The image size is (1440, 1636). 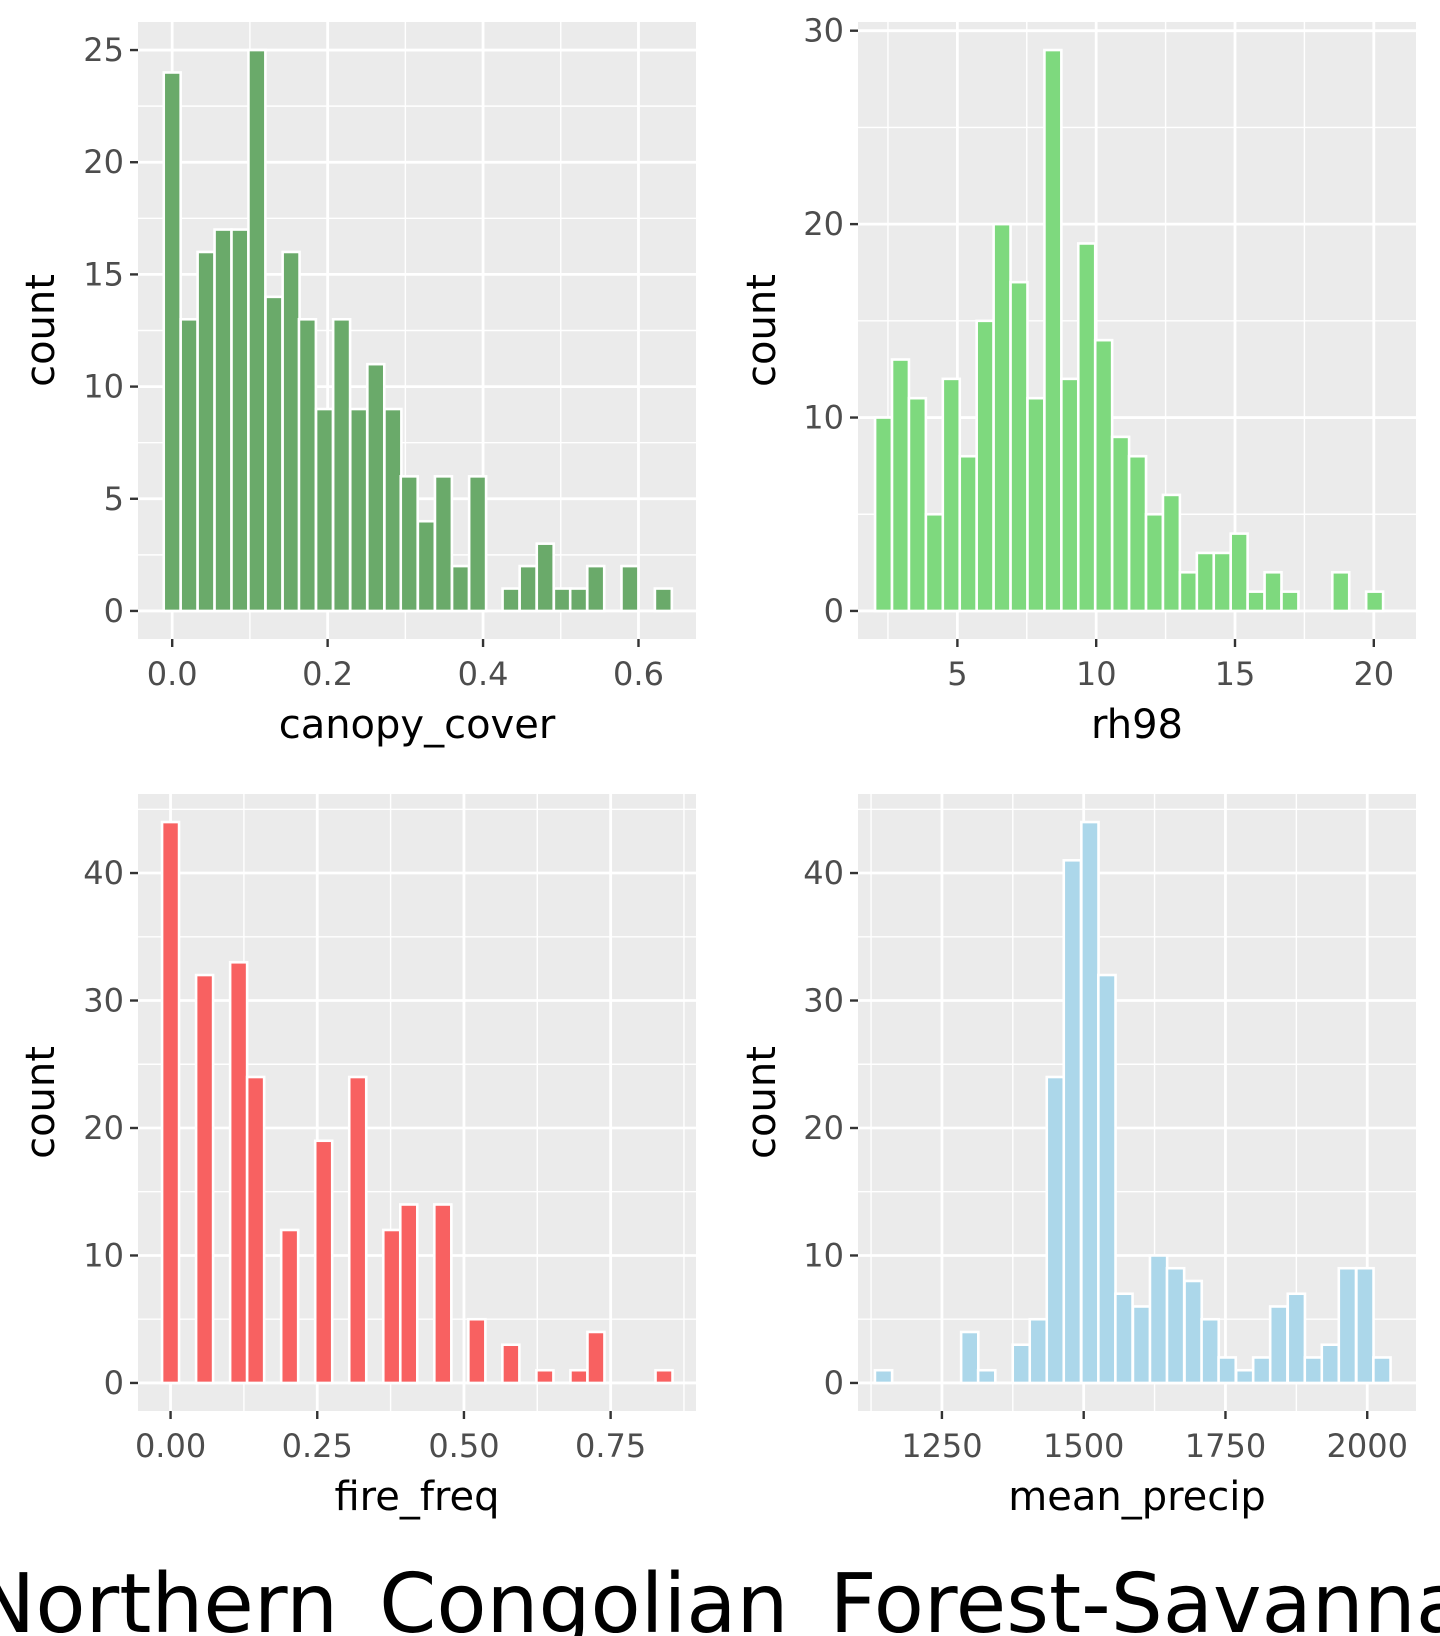 What do you see at coordinates (1096, 674) in the screenshot?
I see `x-tick-label: 10` at bounding box center [1096, 674].